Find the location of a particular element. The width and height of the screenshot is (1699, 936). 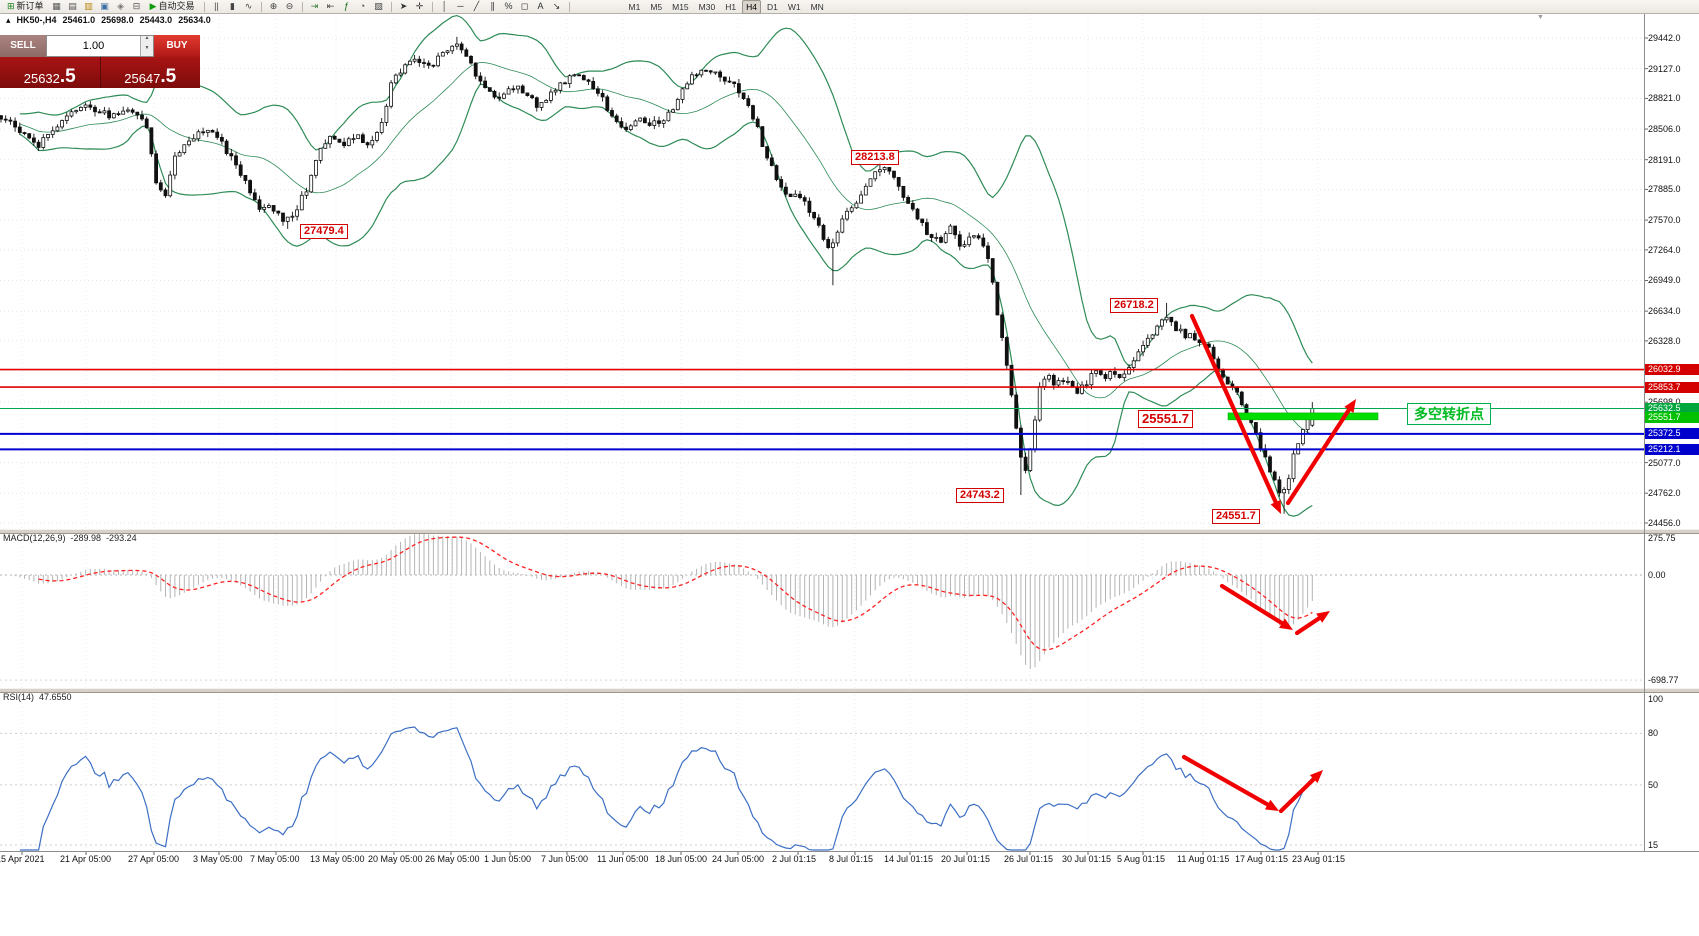

one-click-trading-widget: SELL ▲ ▼ BUY 25632 .5 25647 .5 is located at coordinates (100, 61).